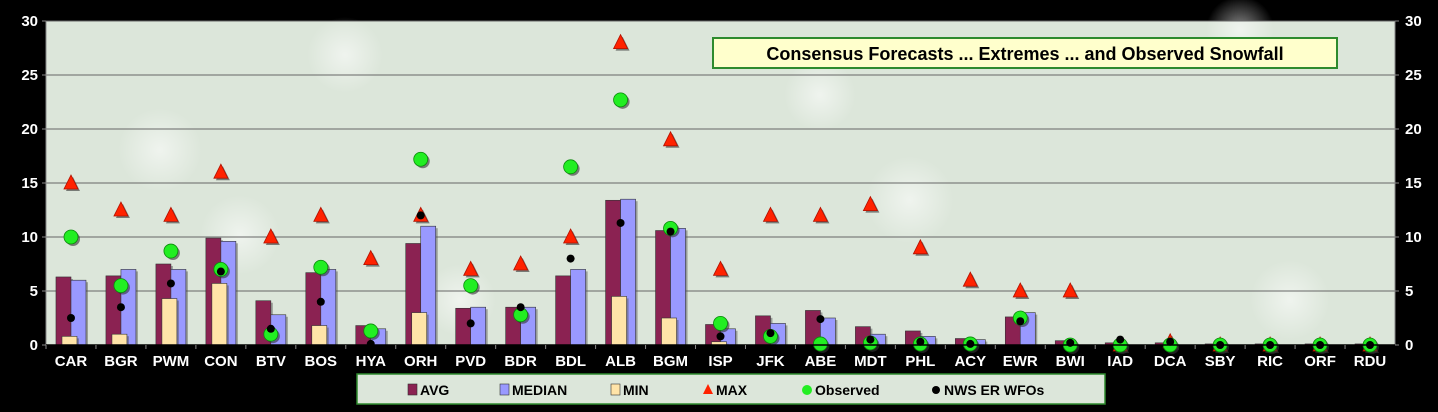 This screenshot has width=1438, height=412. Describe the element at coordinates (615, 389) in the screenshot. I see `legend-swatch-min` at that location.